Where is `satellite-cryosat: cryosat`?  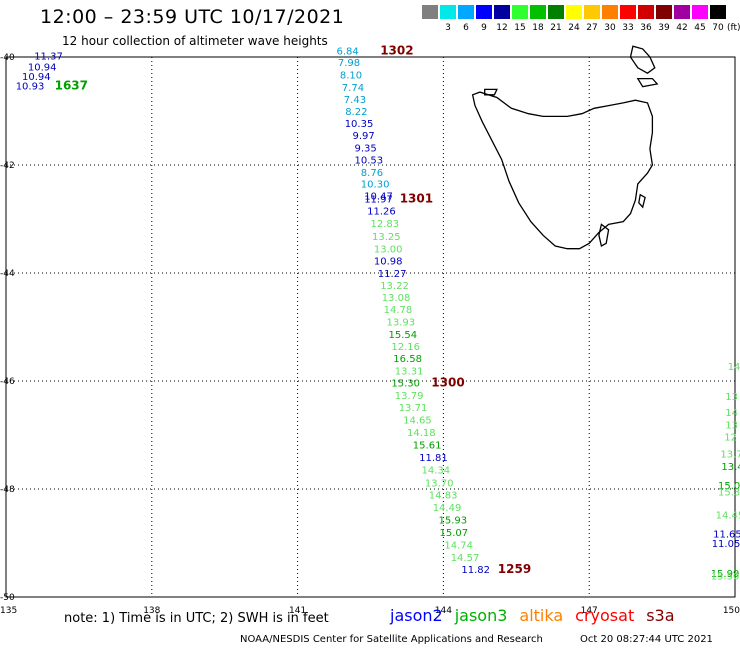 satellite-cryosat: cryosat is located at coordinates (605, 615).